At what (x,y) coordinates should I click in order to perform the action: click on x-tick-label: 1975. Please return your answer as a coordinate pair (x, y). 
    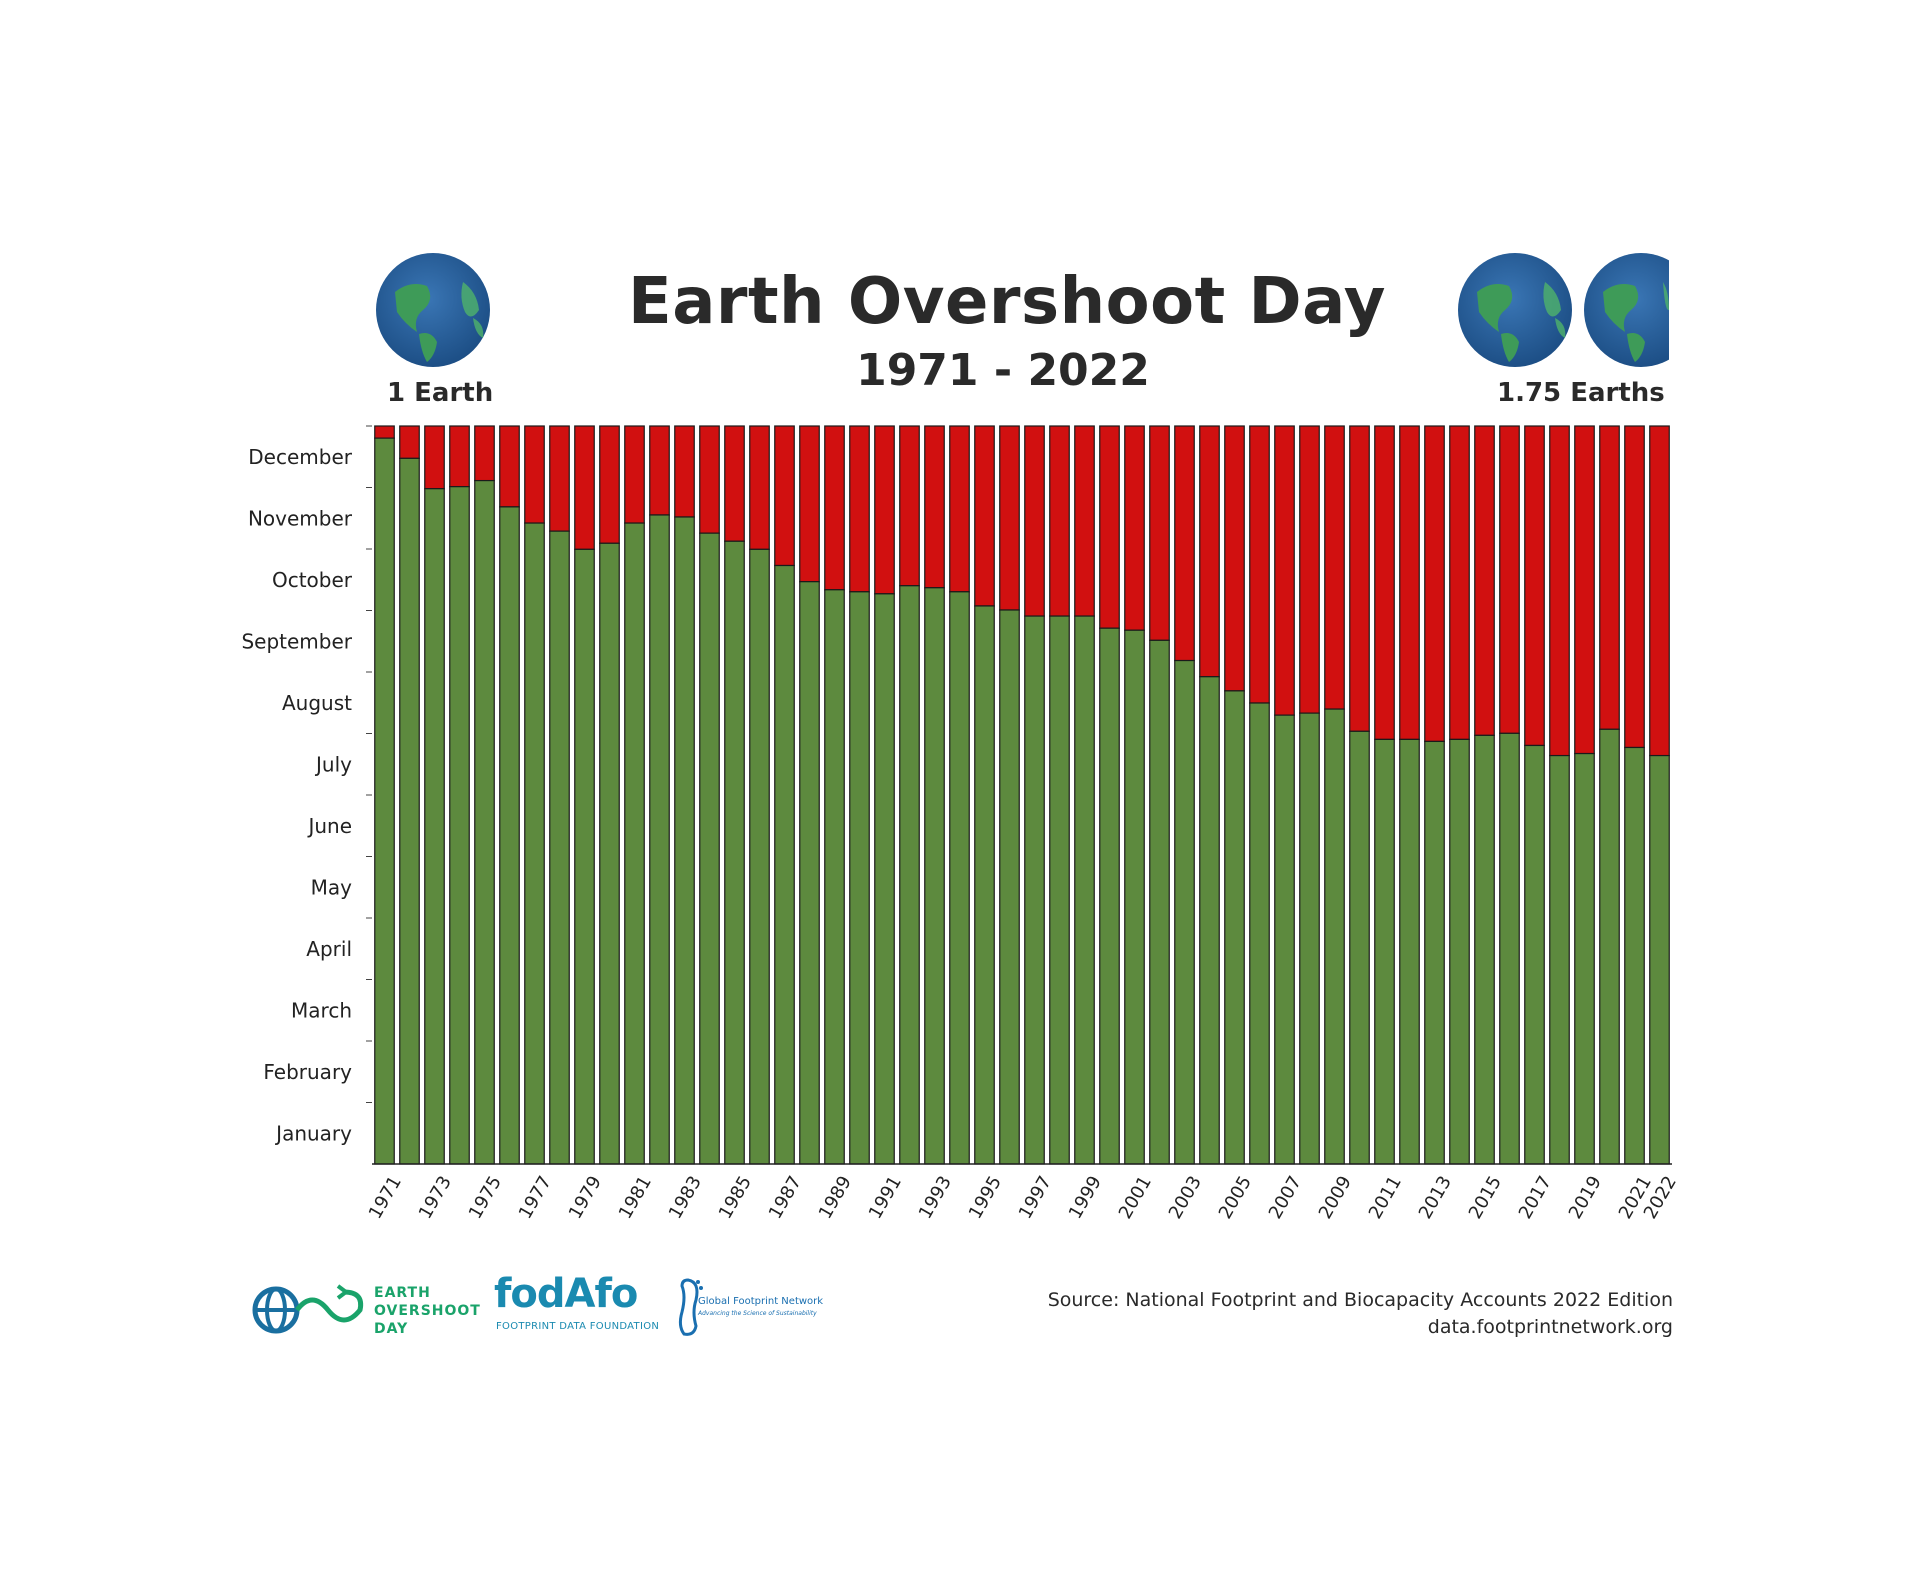
    Looking at the image, I should click on (485, 1197).